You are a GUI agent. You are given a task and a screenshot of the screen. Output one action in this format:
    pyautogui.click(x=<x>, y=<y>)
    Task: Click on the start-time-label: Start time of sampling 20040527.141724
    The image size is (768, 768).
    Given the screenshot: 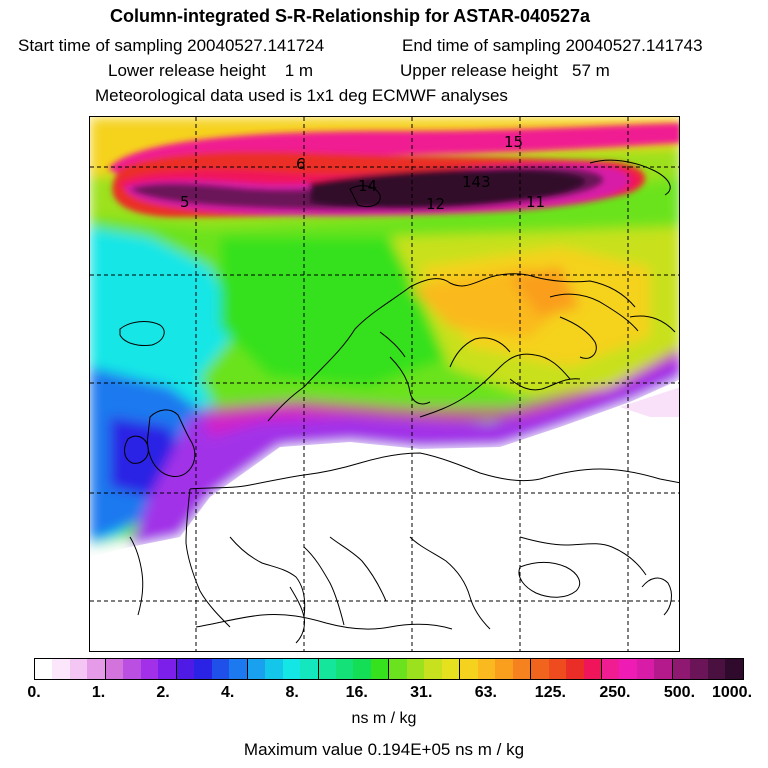 What is the action you would take?
    pyautogui.click(x=171, y=45)
    